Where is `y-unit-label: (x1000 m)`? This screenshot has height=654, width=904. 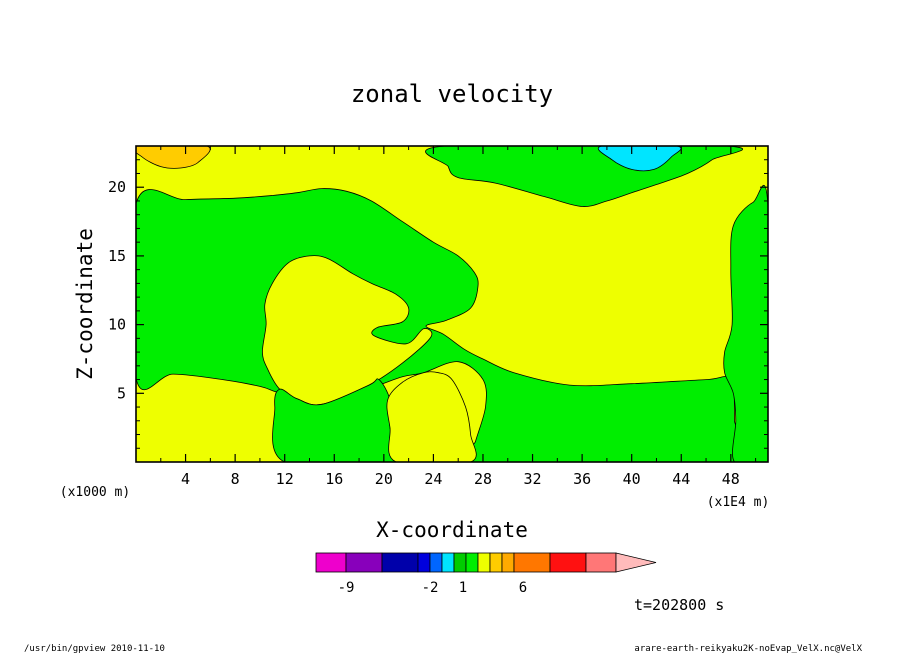 y-unit-label: (x1000 m) is located at coordinates (95, 492).